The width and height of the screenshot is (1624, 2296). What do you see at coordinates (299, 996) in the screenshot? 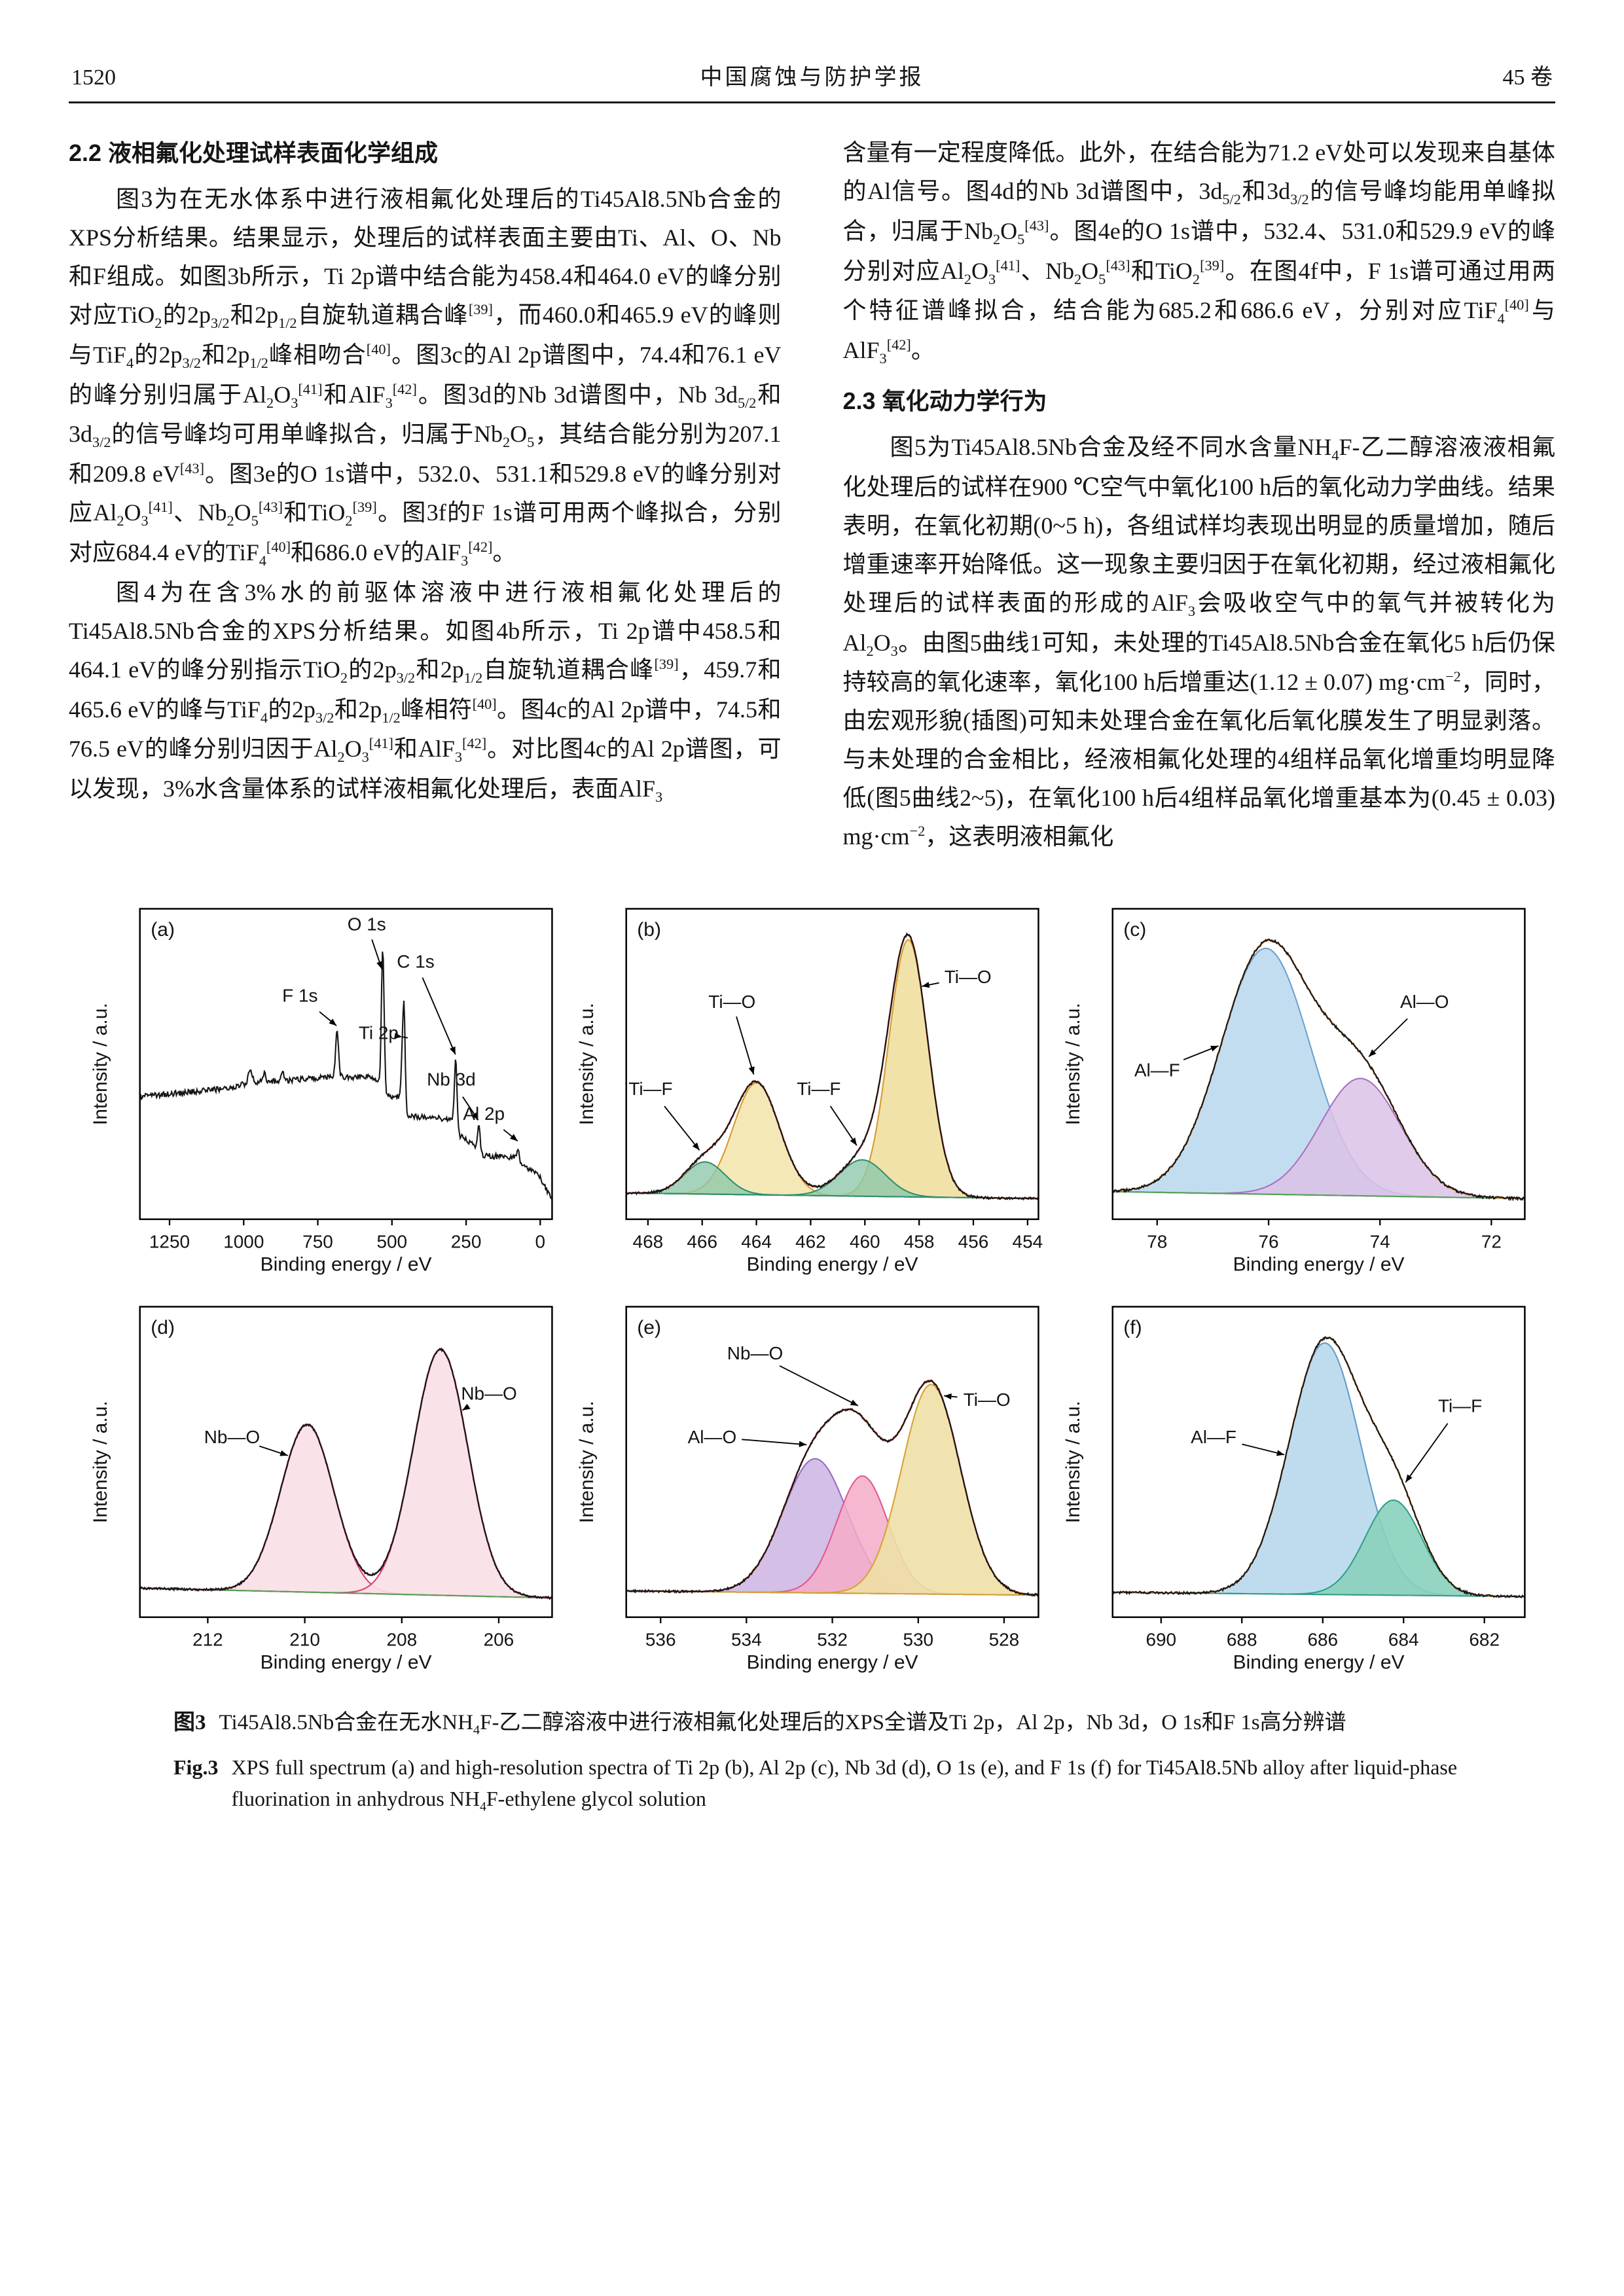
I see `svg-text: F 1s` at bounding box center [299, 996].